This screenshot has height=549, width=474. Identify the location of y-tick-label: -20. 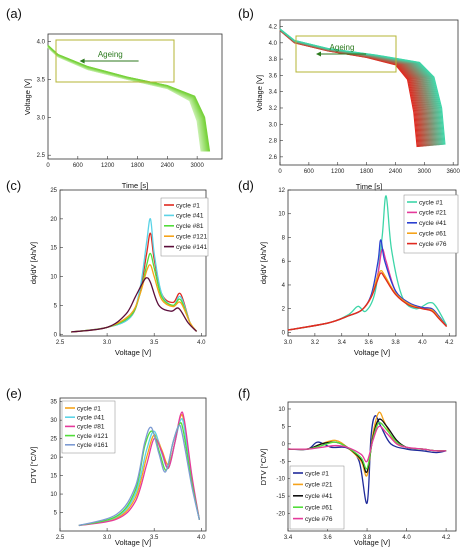
(280, 515).